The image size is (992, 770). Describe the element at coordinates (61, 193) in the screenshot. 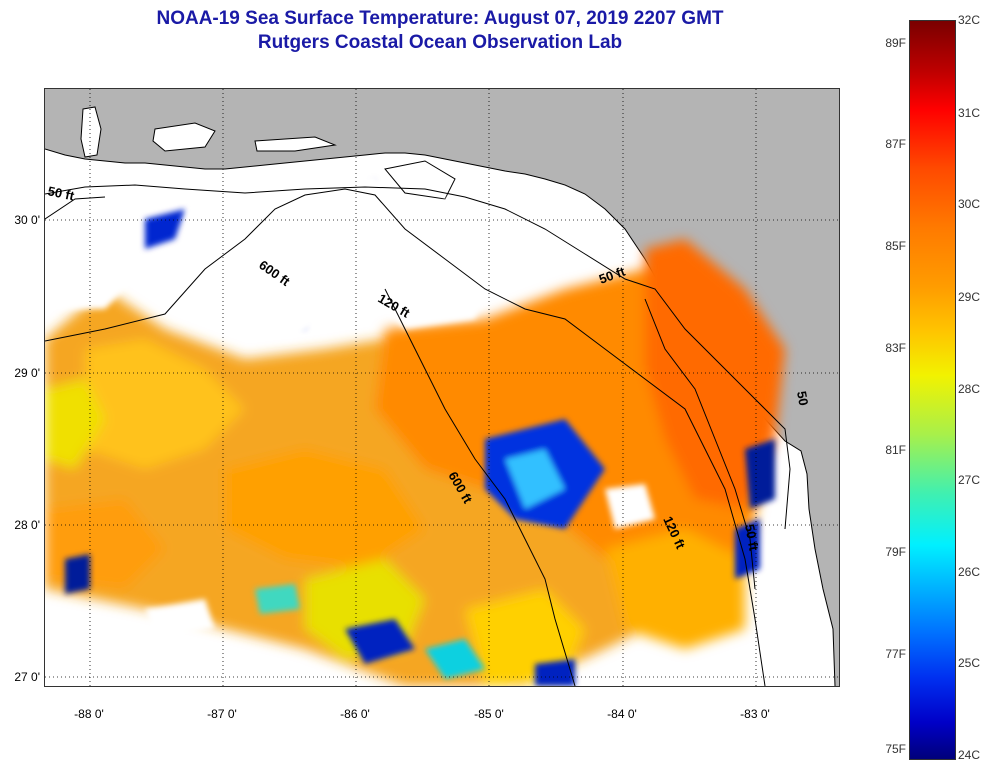

I see `contour-label-50ft-west: 50 ft` at that location.